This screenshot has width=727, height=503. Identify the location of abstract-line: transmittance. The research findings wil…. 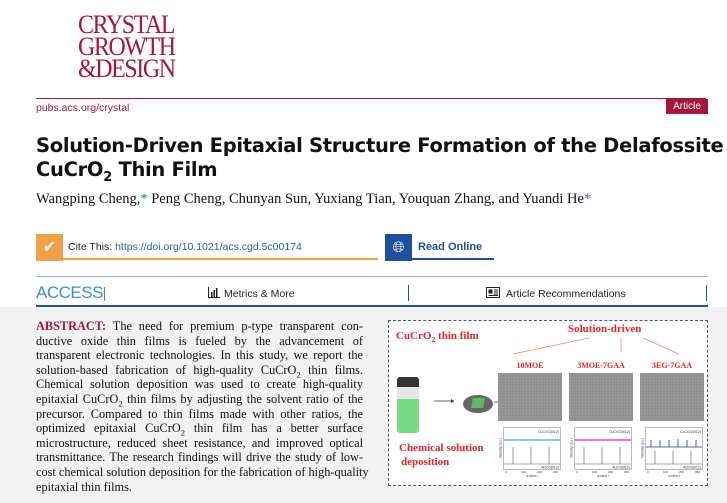
(199, 457).